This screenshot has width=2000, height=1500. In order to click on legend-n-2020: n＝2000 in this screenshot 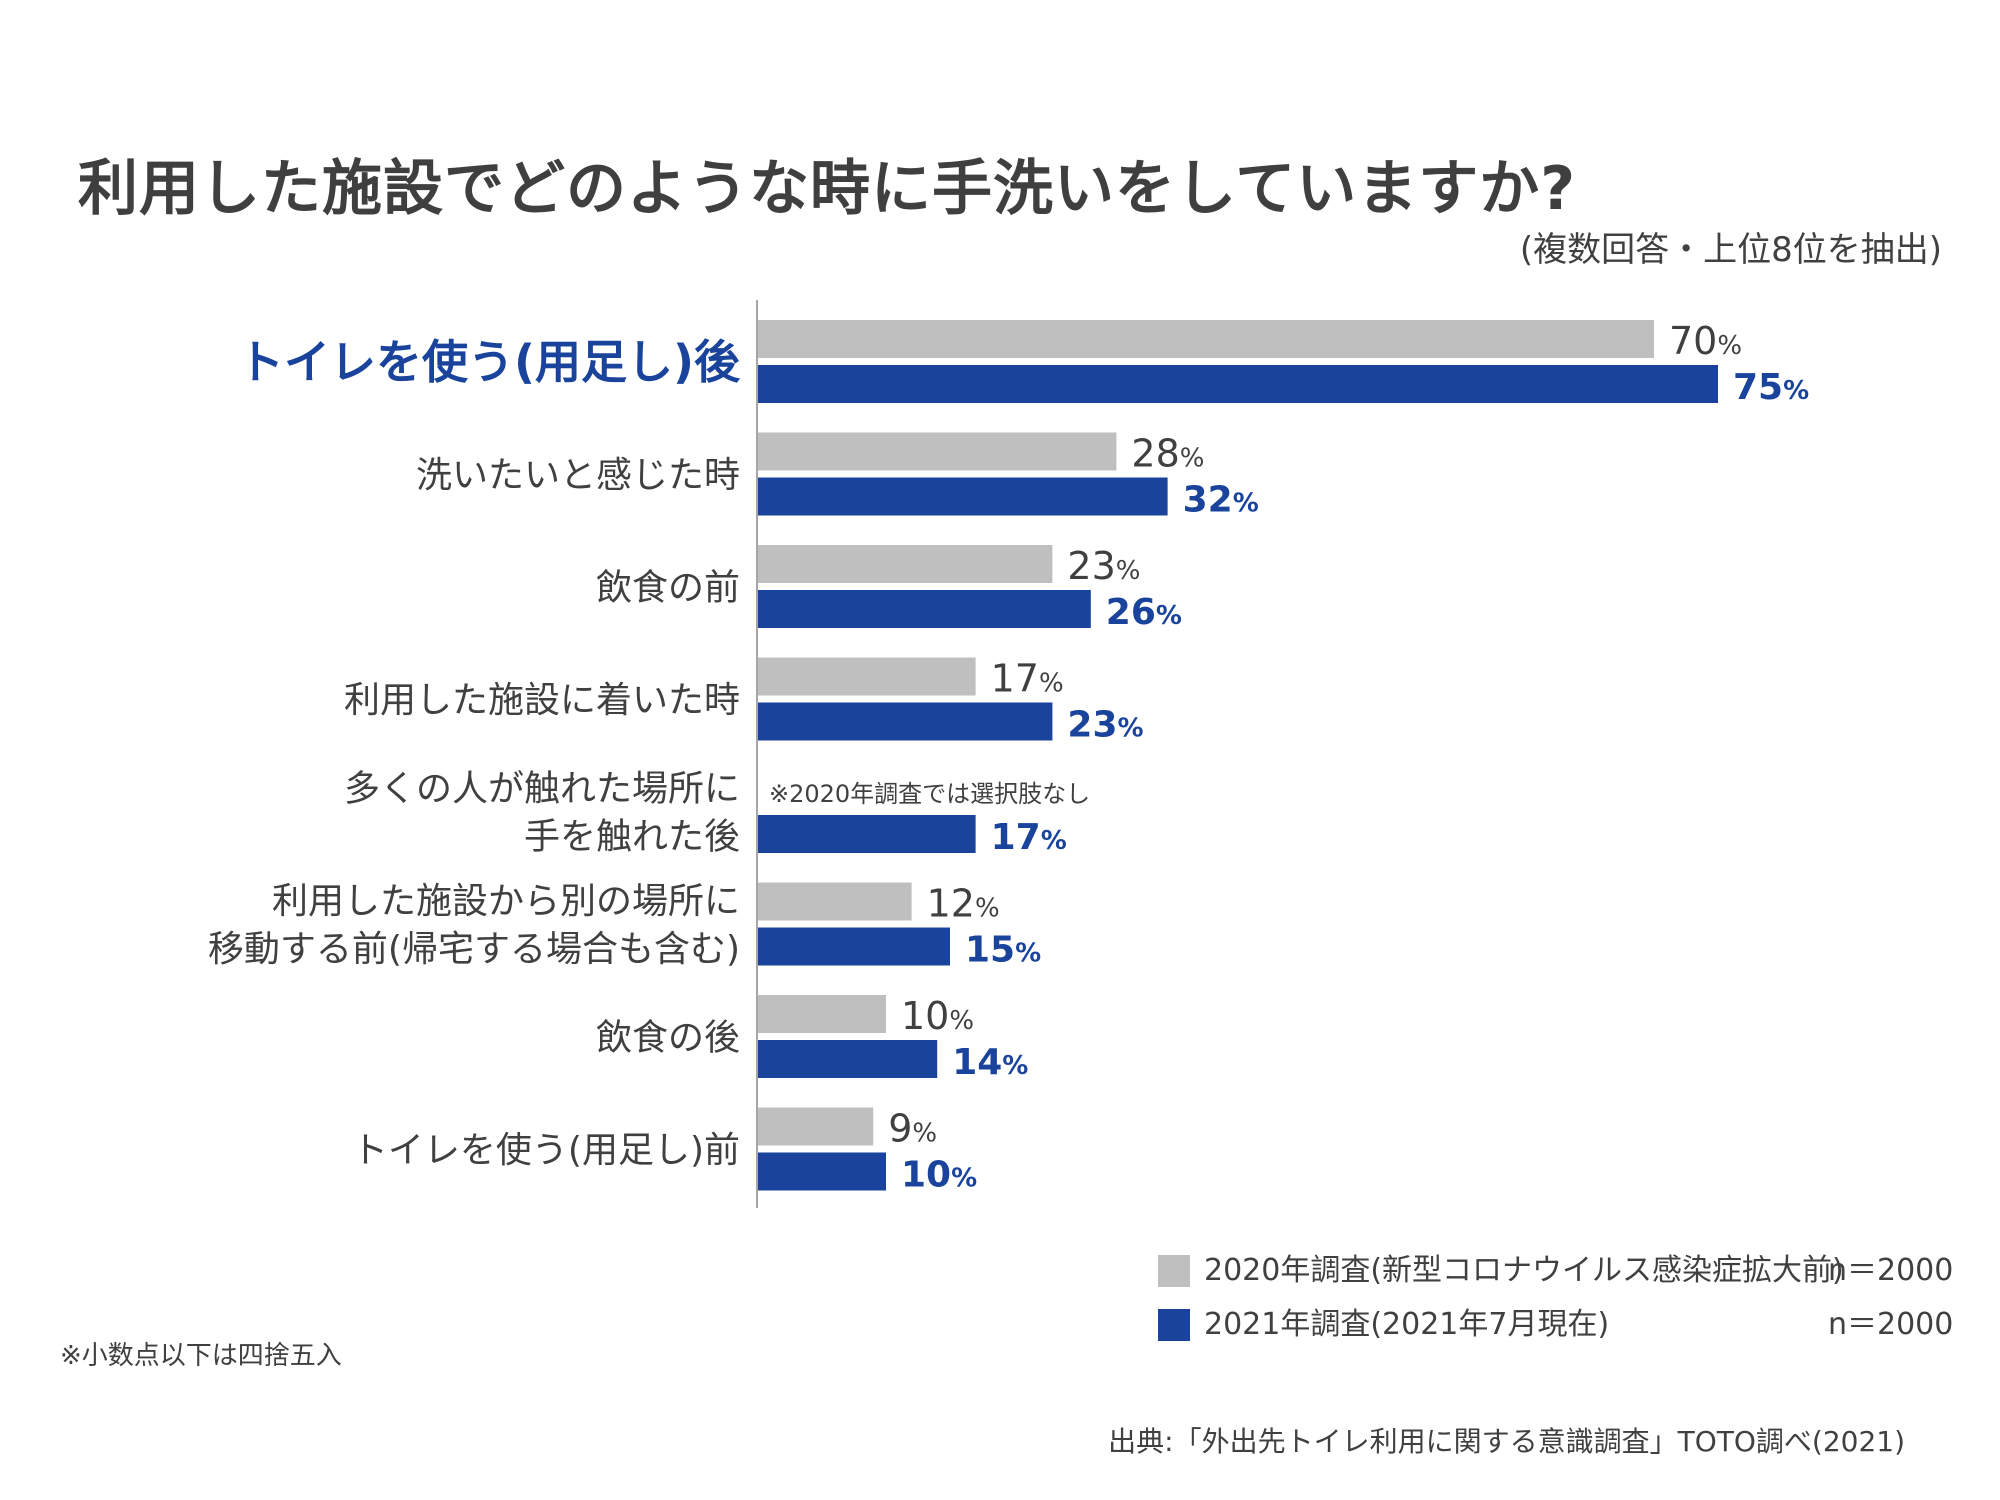, I will do `click(1891, 1270)`.